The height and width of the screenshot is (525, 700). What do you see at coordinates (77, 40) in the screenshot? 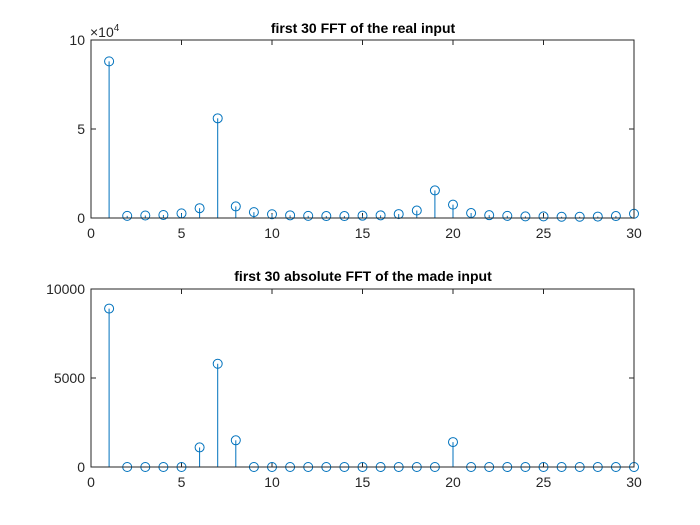
I see `y-tick-label: 10` at bounding box center [77, 40].